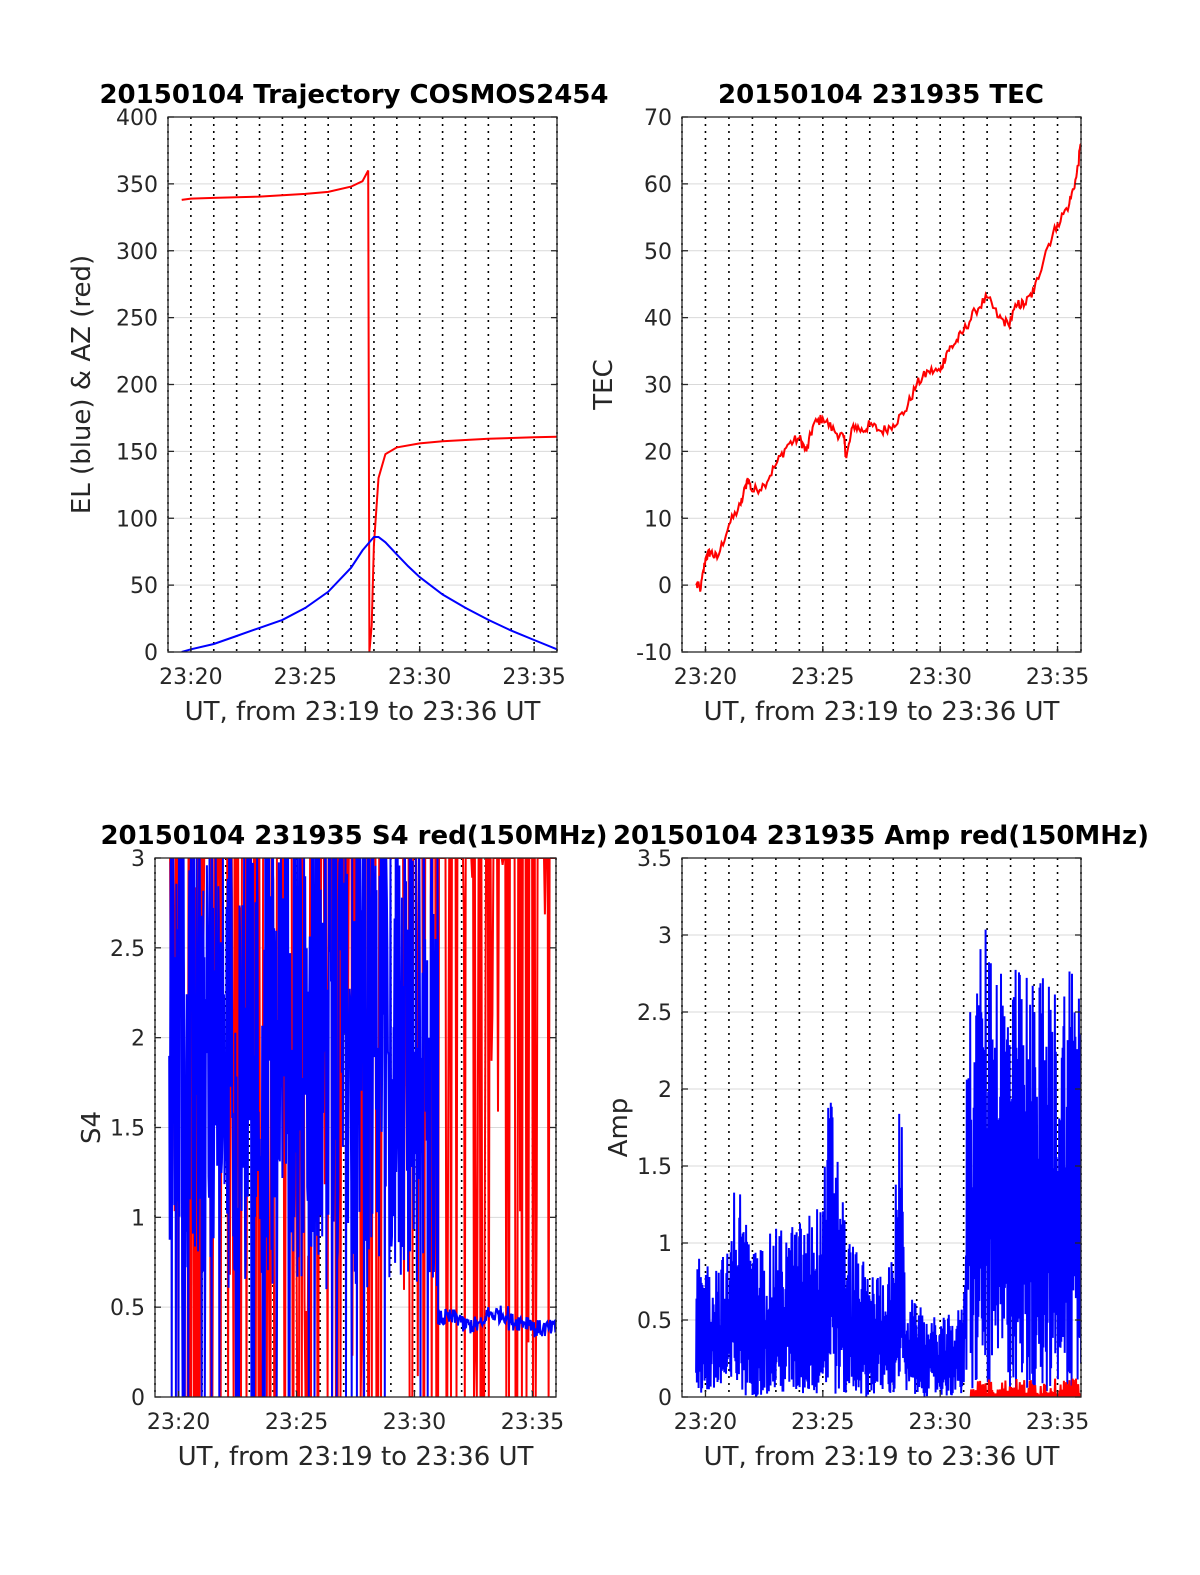 The height and width of the screenshot is (1575, 1200). What do you see at coordinates (353, 95) in the screenshot?
I see `chart-title: 20150104 Trajectory COSMOS2454` at bounding box center [353, 95].